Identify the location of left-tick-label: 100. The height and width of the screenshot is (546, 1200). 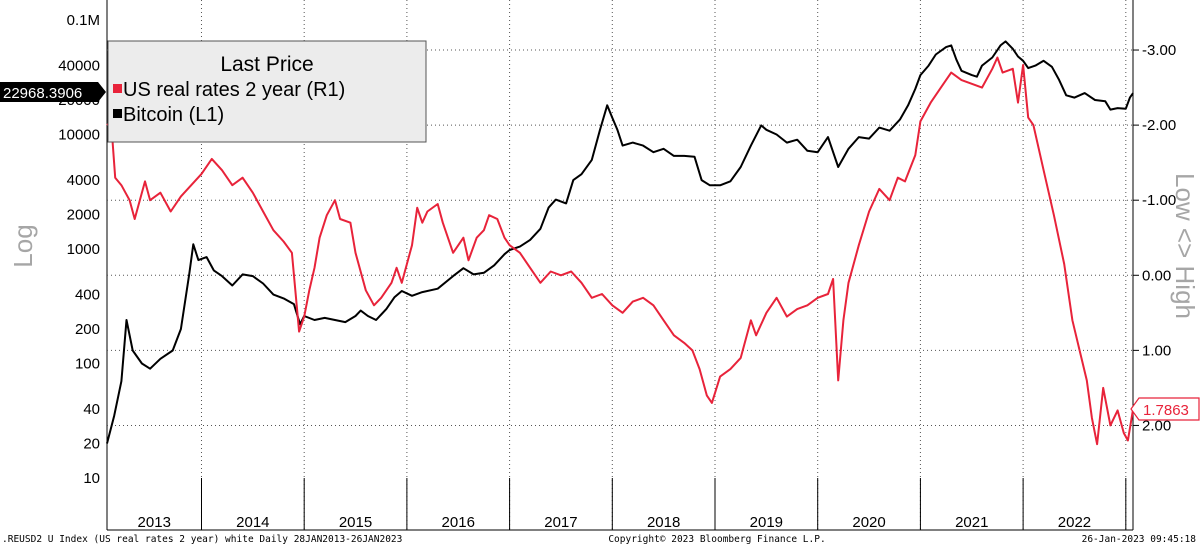
(87, 364).